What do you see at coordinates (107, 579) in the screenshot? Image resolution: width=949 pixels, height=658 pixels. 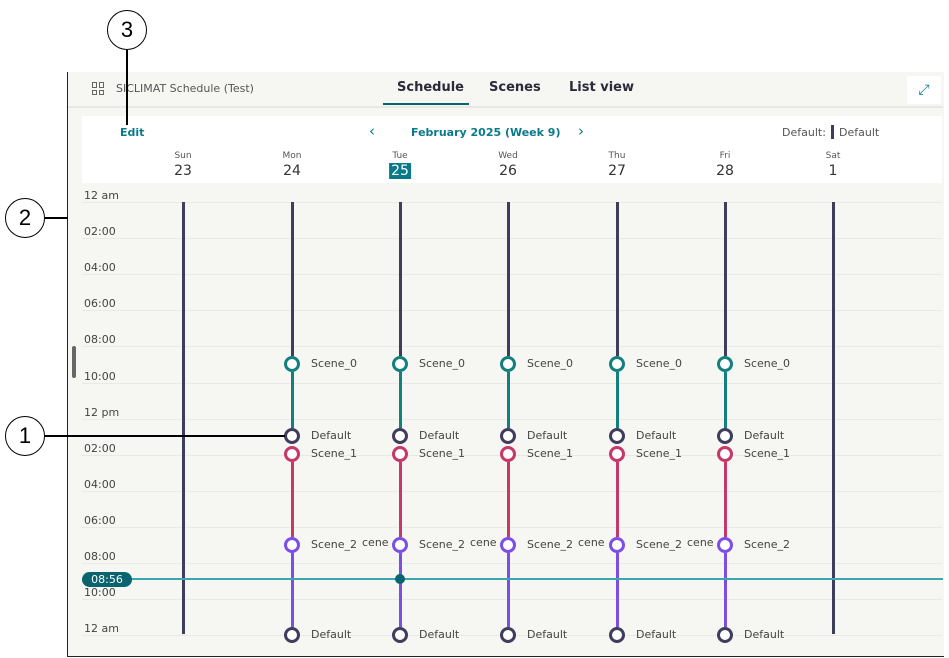 I see `current-time-pill: 08:56` at bounding box center [107, 579].